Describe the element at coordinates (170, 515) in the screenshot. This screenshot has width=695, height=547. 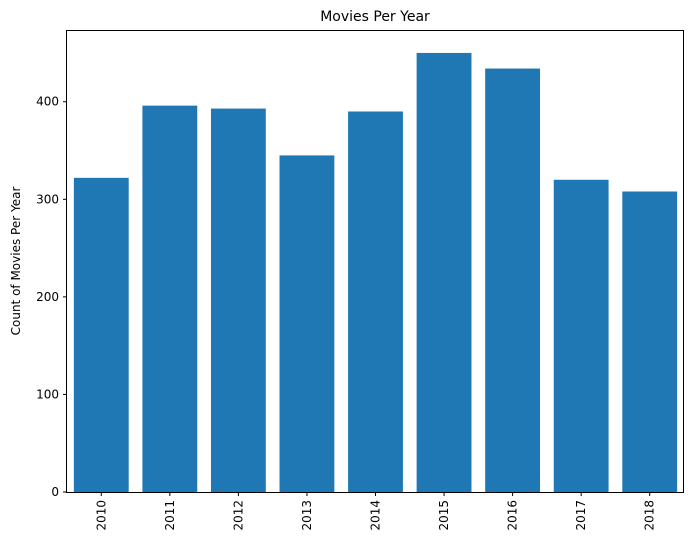
I see `x-tick-label: 2011` at that location.